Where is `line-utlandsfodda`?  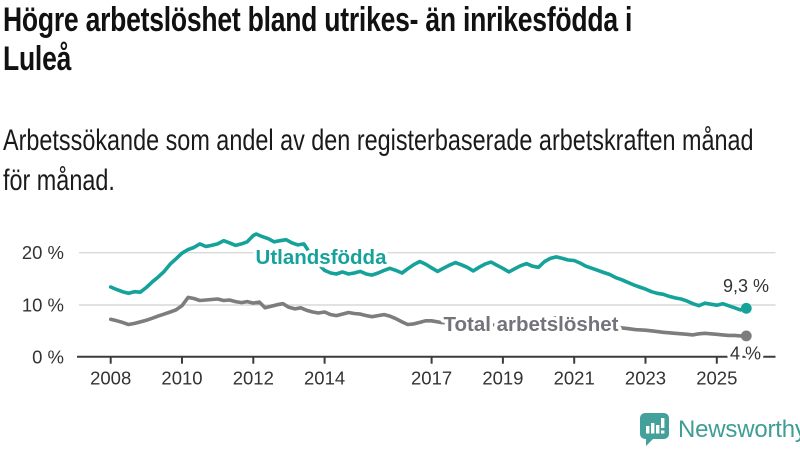
line-utlandsfodda is located at coordinates (428, 272).